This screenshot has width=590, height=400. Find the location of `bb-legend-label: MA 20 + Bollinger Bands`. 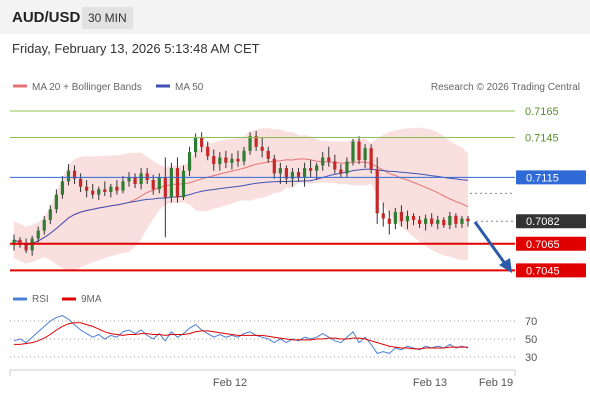

bb-legend-label: MA 20 + Bollinger Bands is located at coordinates (87, 87).